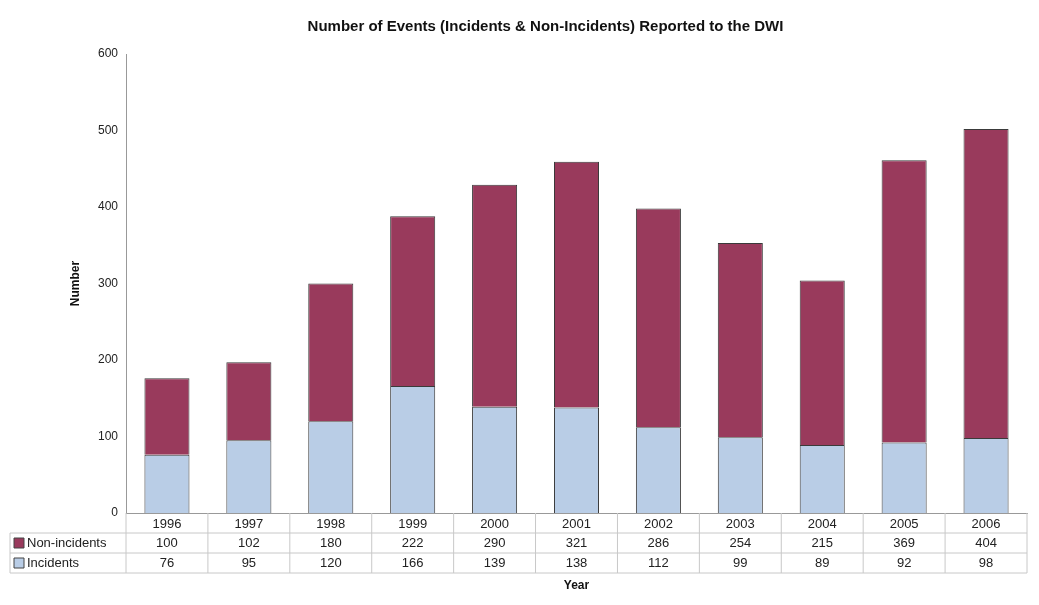  Describe the element at coordinates (822, 524) in the screenshot. I see `x-tick-label: 2004` at that location.